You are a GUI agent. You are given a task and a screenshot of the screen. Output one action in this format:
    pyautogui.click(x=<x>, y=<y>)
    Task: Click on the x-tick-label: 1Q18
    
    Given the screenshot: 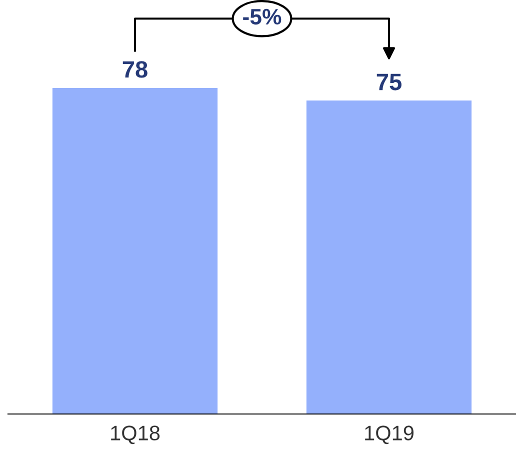 What is the action you would take?
    pyautogui.click(x=135, y=435)
    